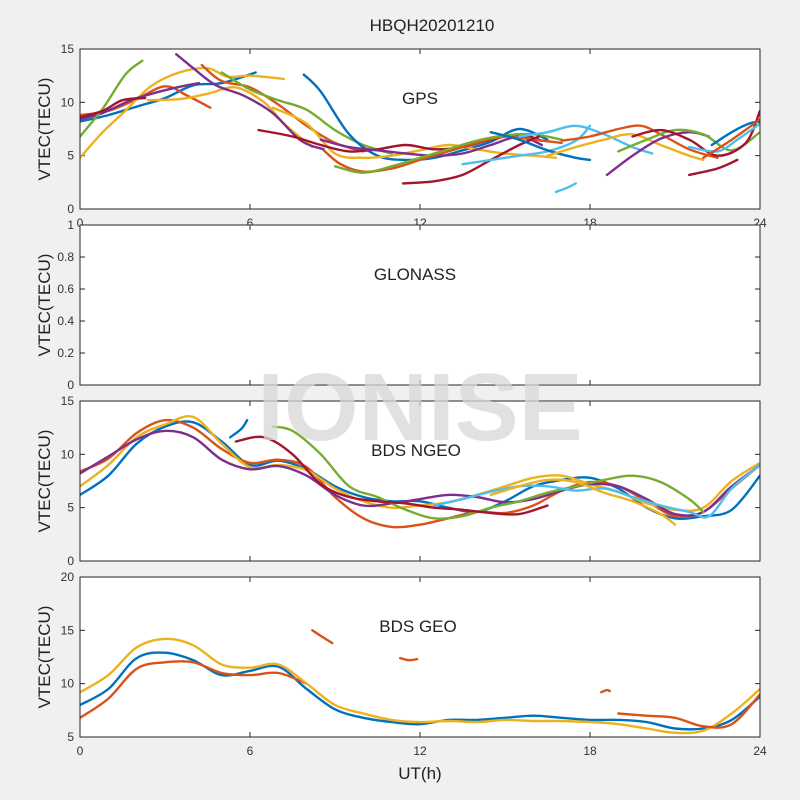  What do you see at coordinates (432, 25) in the screenshot?
I see `figure-title: HBQH20201210` at bounding box center [432, 25].